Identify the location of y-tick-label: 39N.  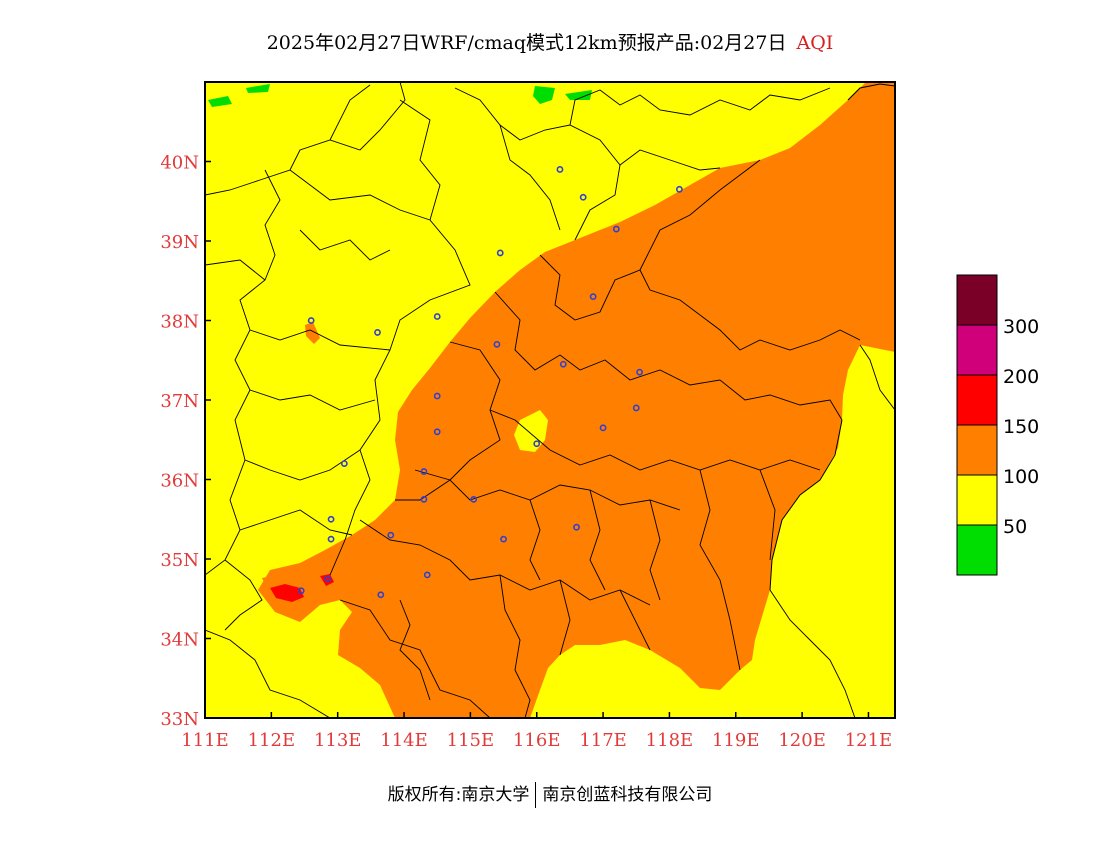
(179, 242).